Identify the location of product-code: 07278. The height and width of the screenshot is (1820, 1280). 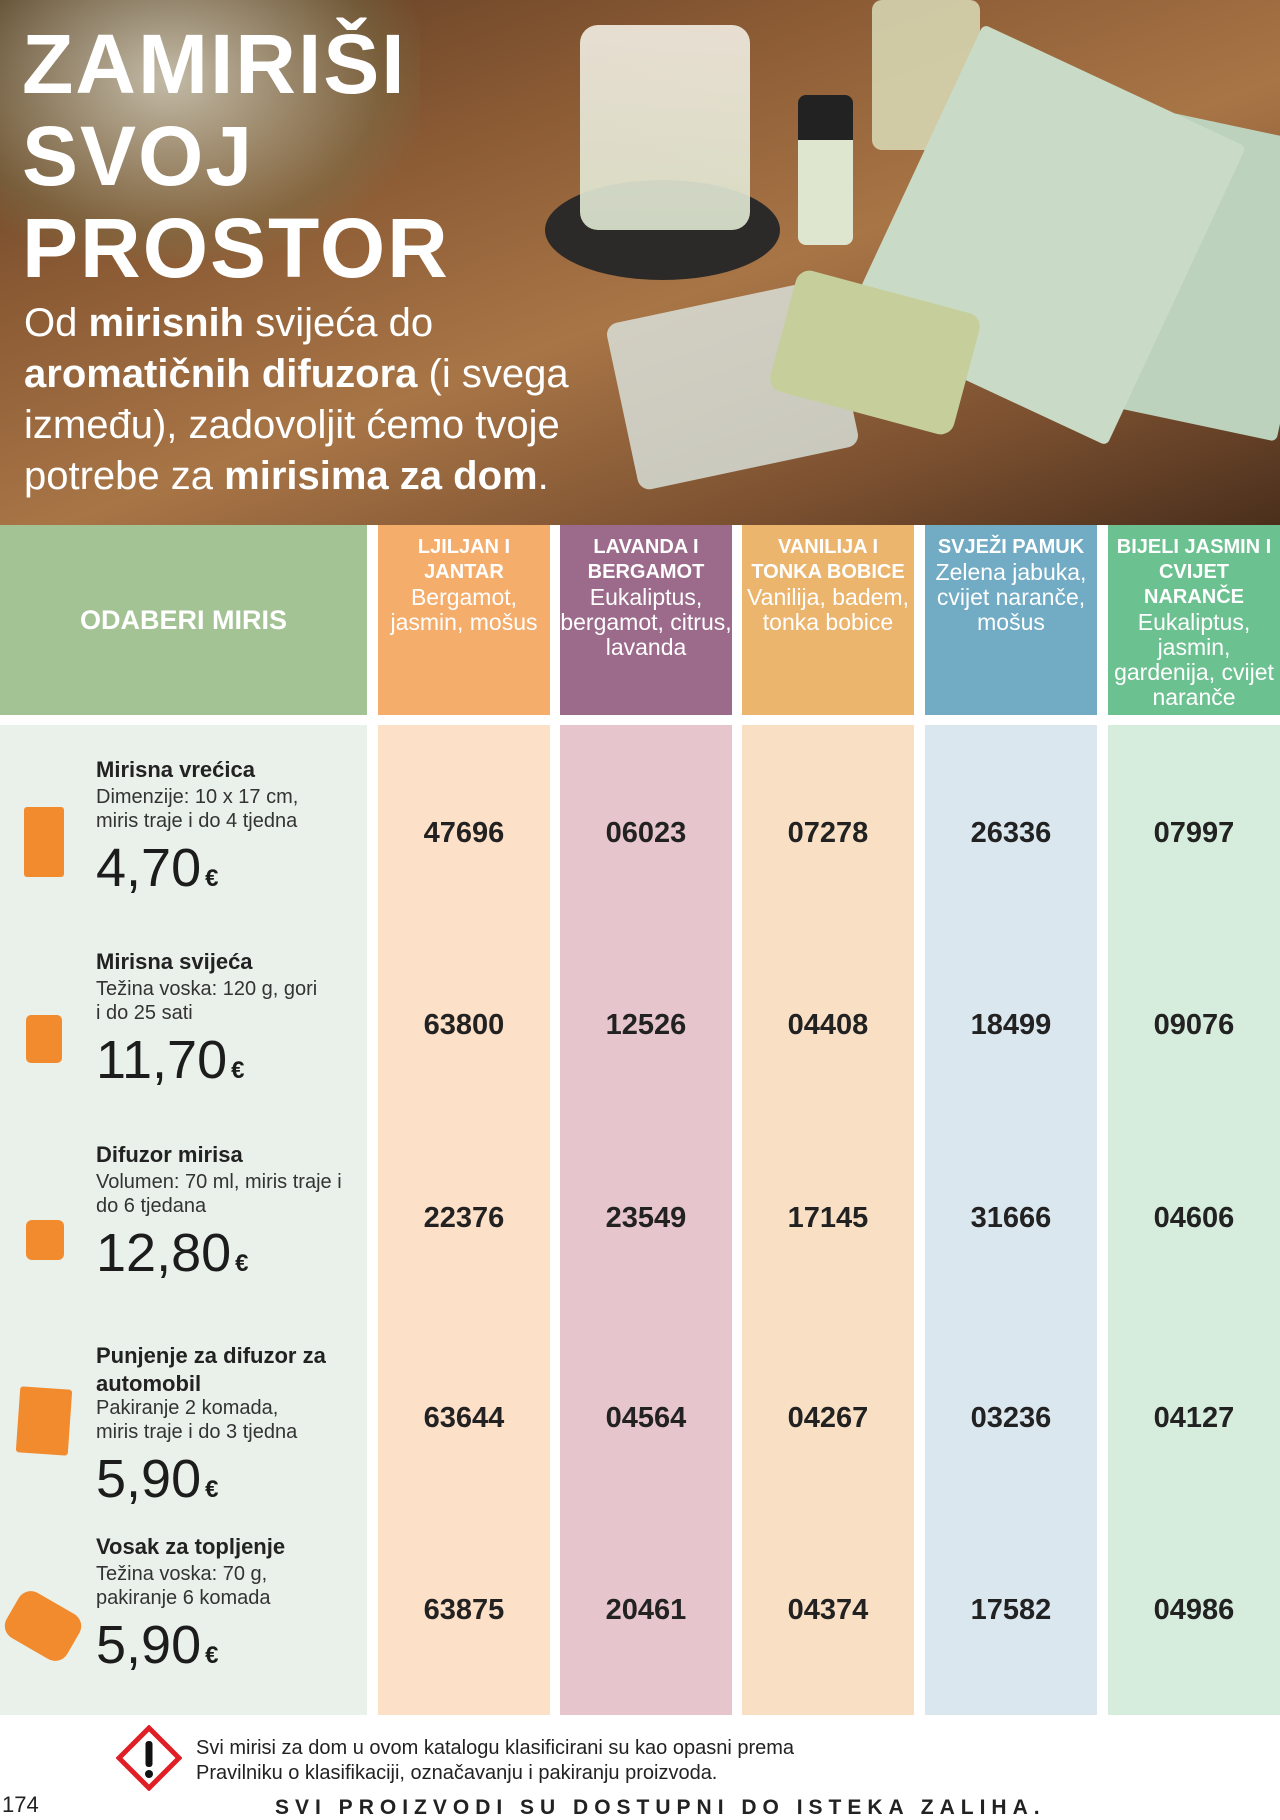
(828, 833).